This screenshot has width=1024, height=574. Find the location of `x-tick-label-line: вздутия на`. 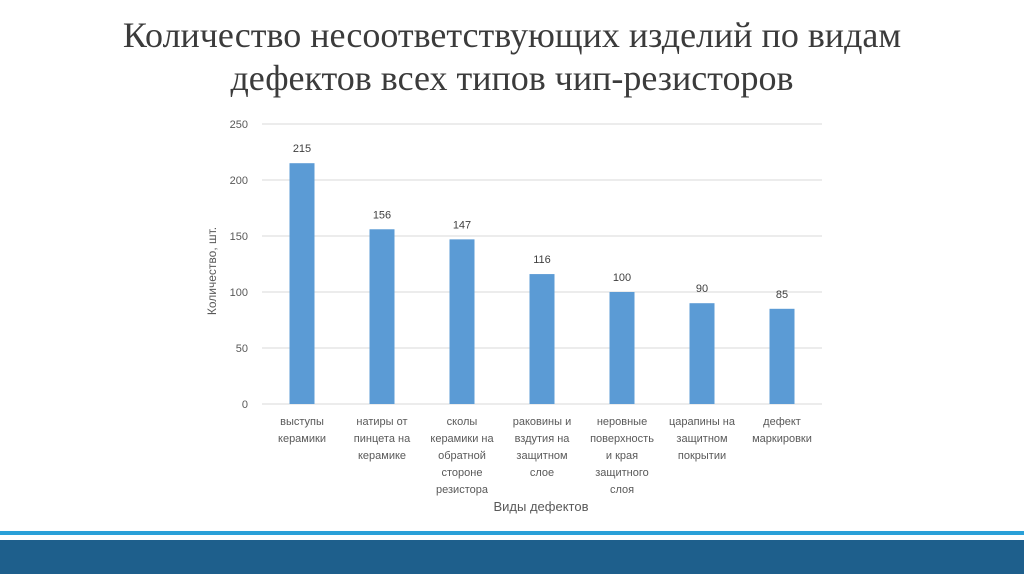

x-tick-label-line: вздутия на is located at coordinates (543, 439).